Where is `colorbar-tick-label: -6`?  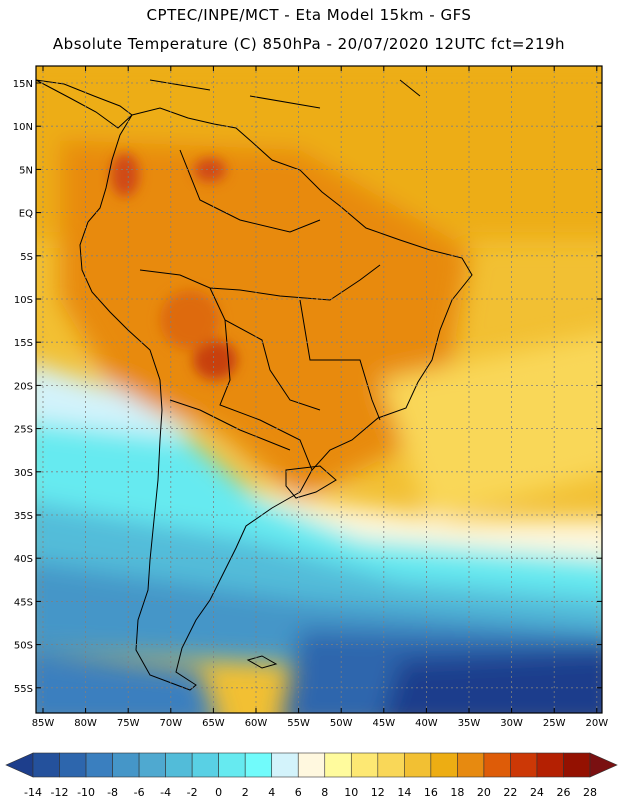
colorbar-tick-label: -6 is located at coordinates (139, 792).